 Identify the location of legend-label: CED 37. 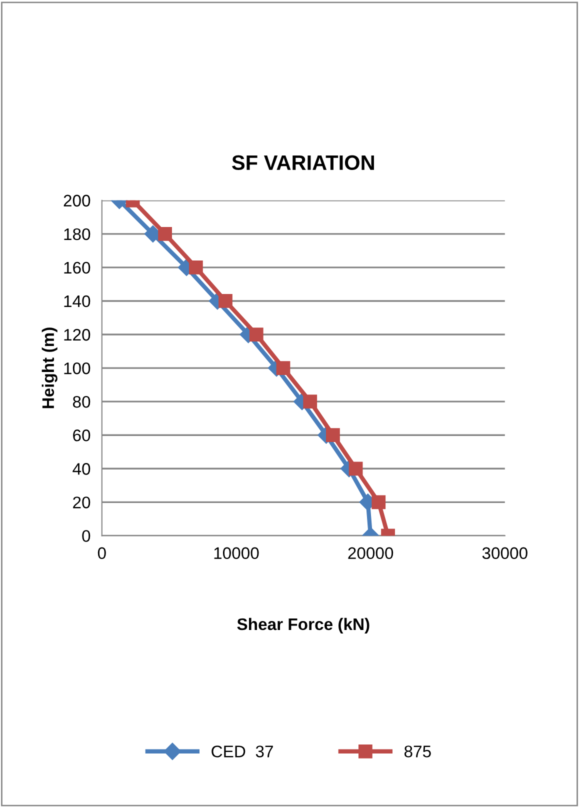
(242, 752).